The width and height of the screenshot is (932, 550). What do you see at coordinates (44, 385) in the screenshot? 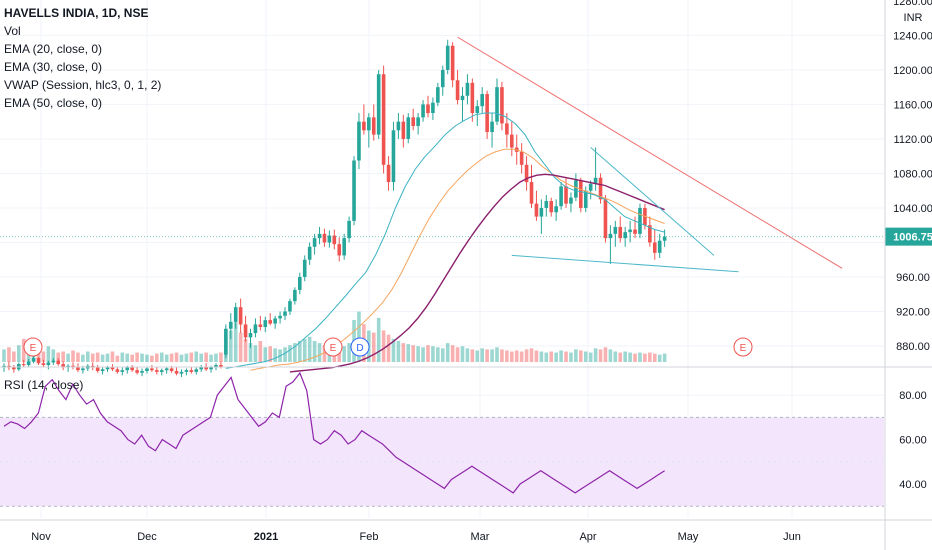
I see `rsi-legend: RSI (14, close)` at bounding box center [44, 385].